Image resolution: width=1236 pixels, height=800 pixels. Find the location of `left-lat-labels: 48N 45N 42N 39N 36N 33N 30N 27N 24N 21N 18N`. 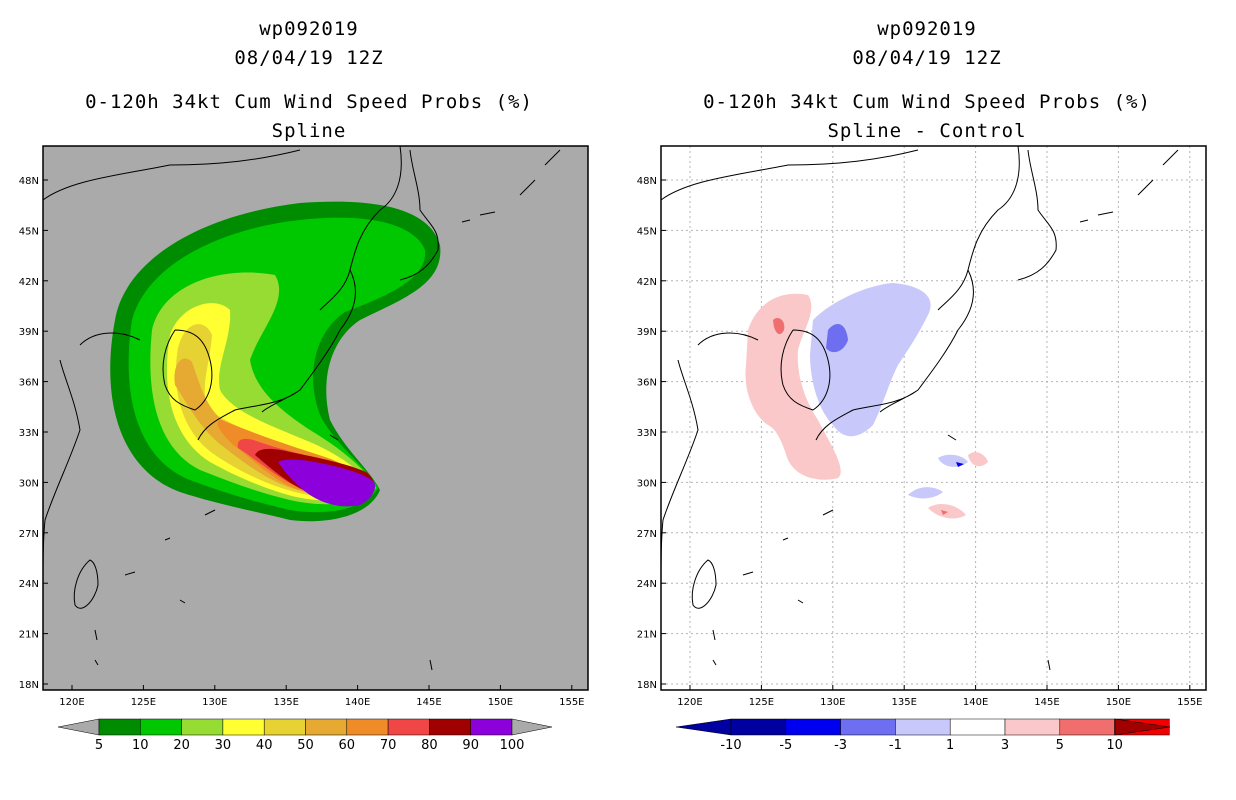

left-lat-labels: 48N 45N 42N 39N 36N 33N 30N 27N 24N 21N 18N is located at coordinates (33, 433).